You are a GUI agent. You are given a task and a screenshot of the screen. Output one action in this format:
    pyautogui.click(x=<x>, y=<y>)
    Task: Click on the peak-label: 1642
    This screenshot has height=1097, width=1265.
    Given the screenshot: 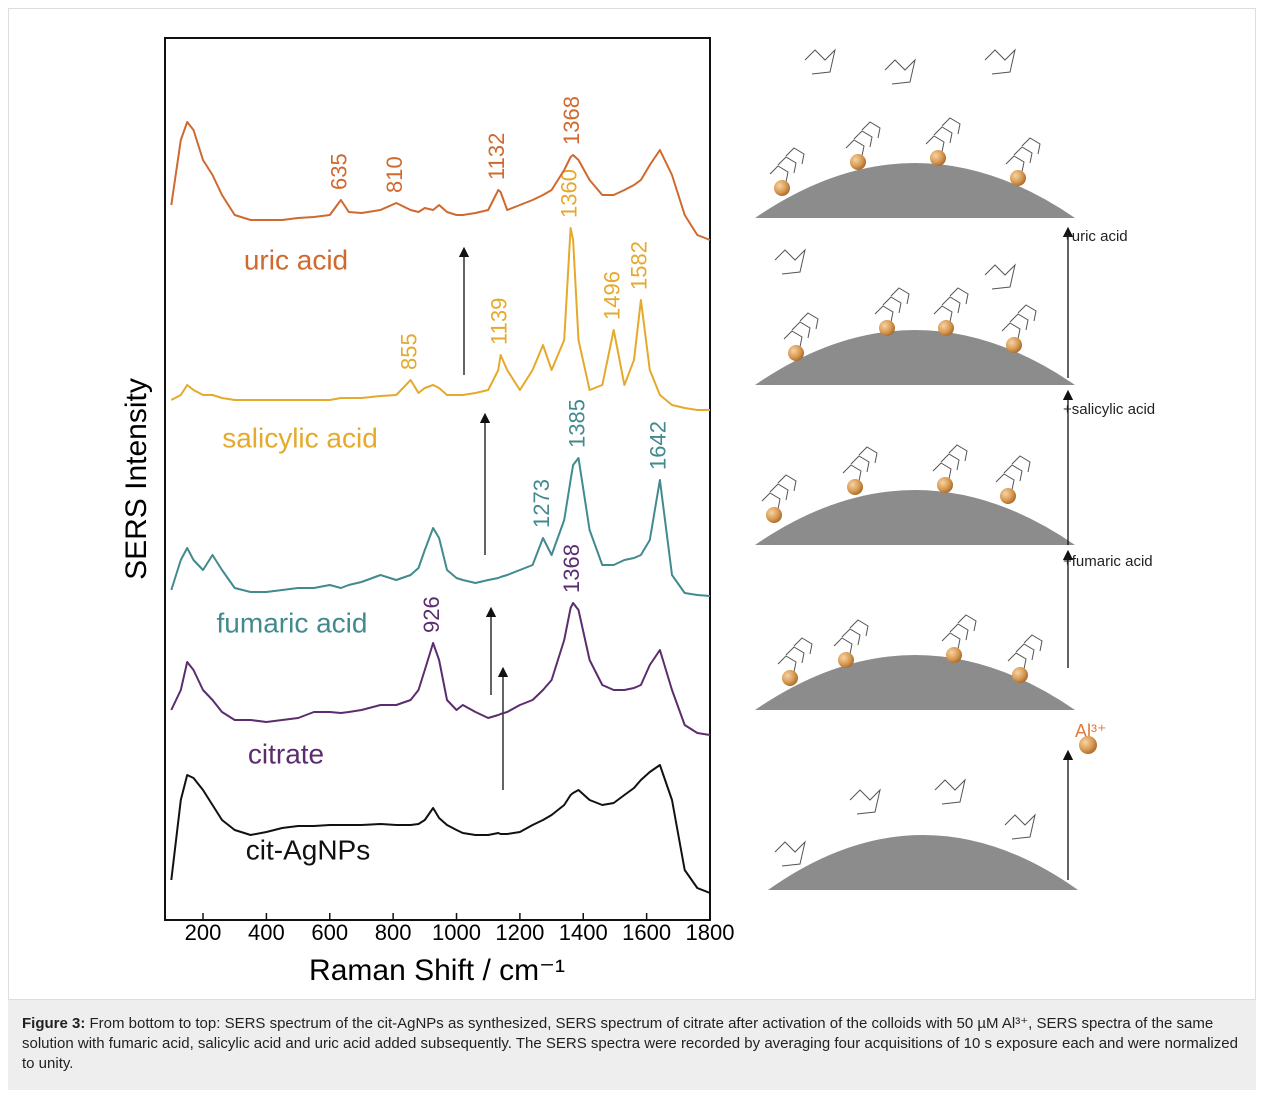 What is the action you would take?
    pyautogui.click(x=658, y=445)
    